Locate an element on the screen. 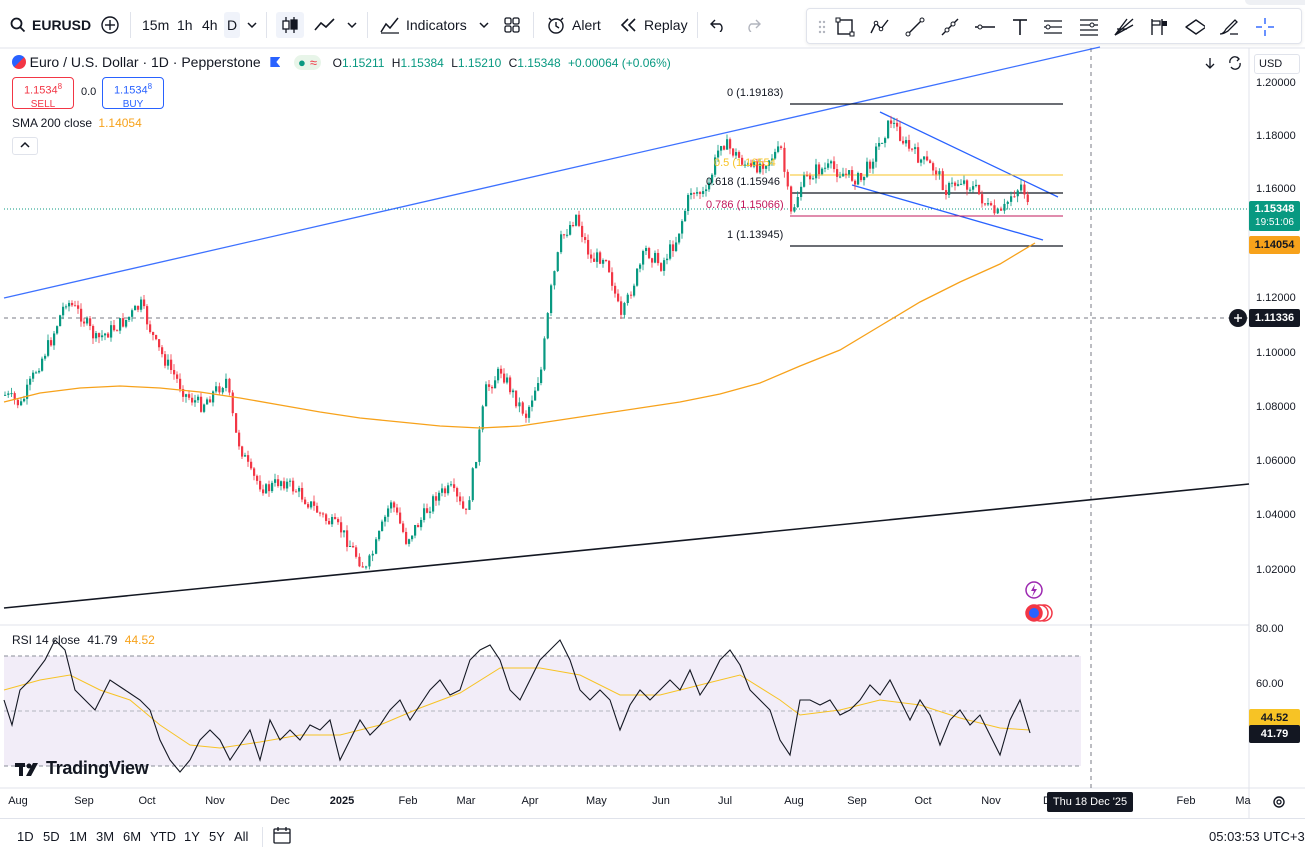 Image resolution: width=1305 pixels, height=856 pixels. shape-ellipse-icon is located at coordinates (1194, 27).